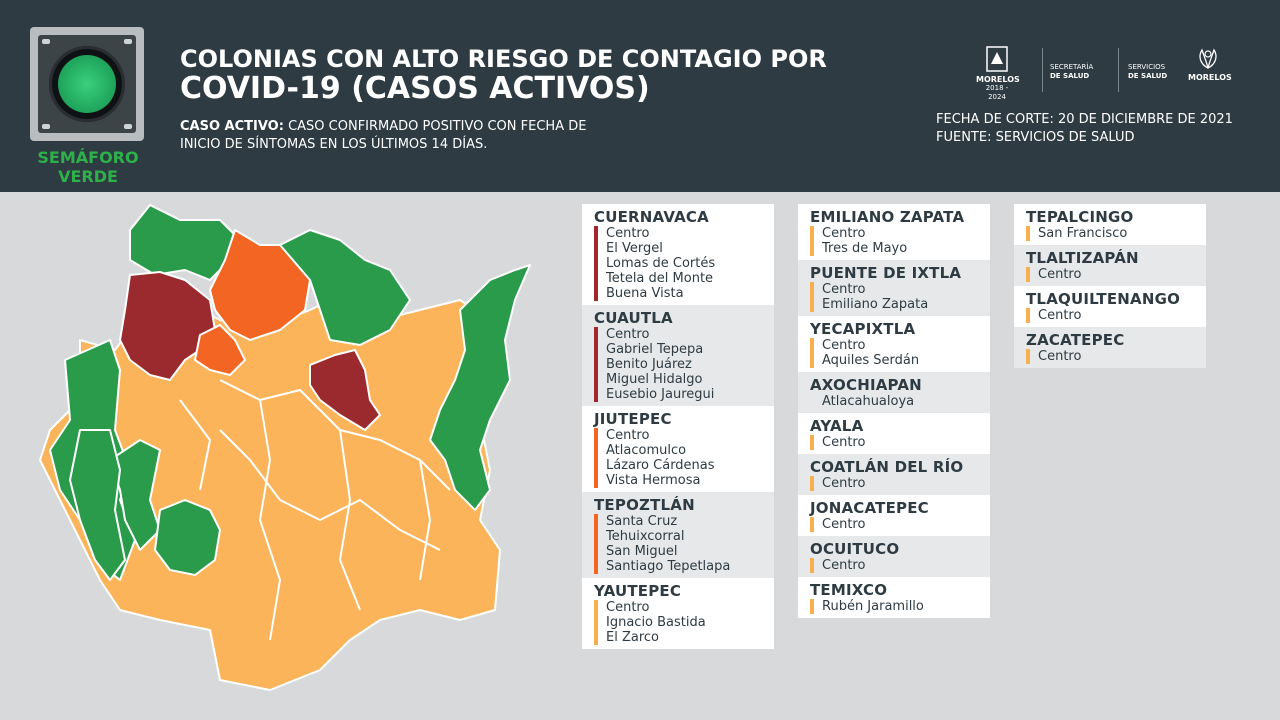 The width and height of the screenshot is (1280, 720). What do you see at coordinates (866, 385) in the screenshot?
I see `municipio-name: AXOCHIAPAN` at bounding box center [866, 385].